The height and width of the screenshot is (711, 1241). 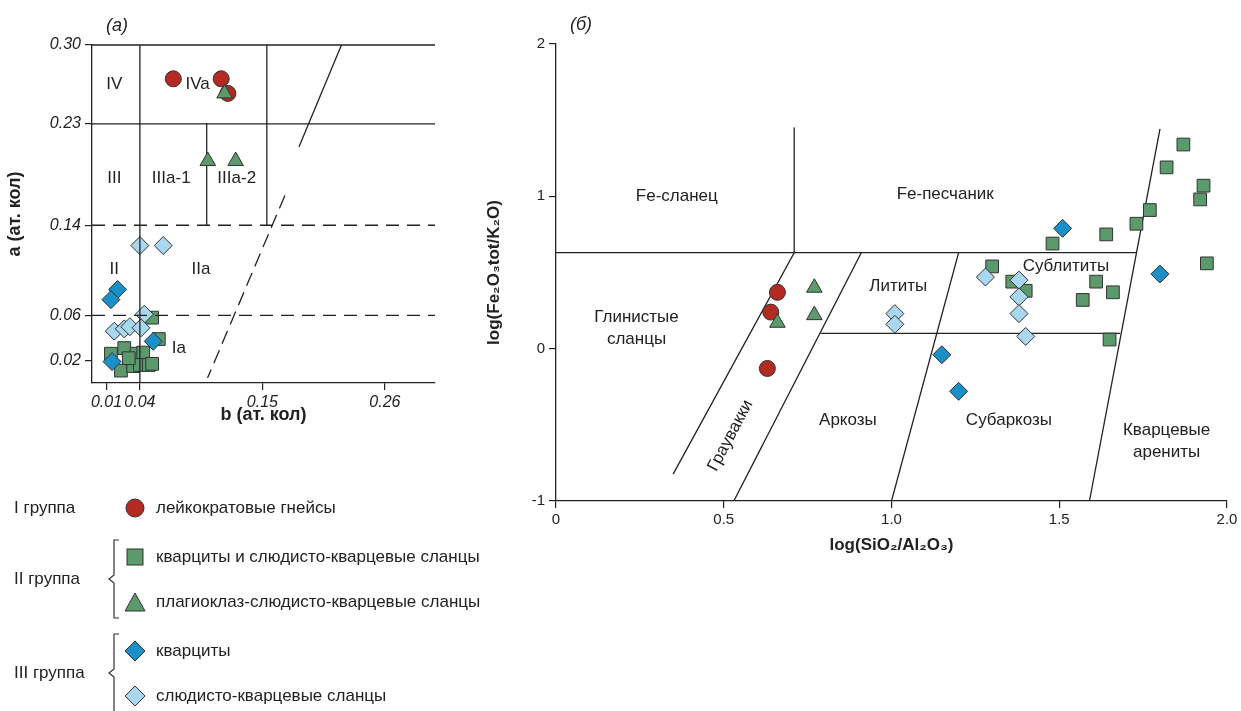 What do you see at coordinates (493, 272) in the screenshot?
I see `y-axis-title: log(Fe₂O₃tot/K₂O)` at bounding box center [493, 272].